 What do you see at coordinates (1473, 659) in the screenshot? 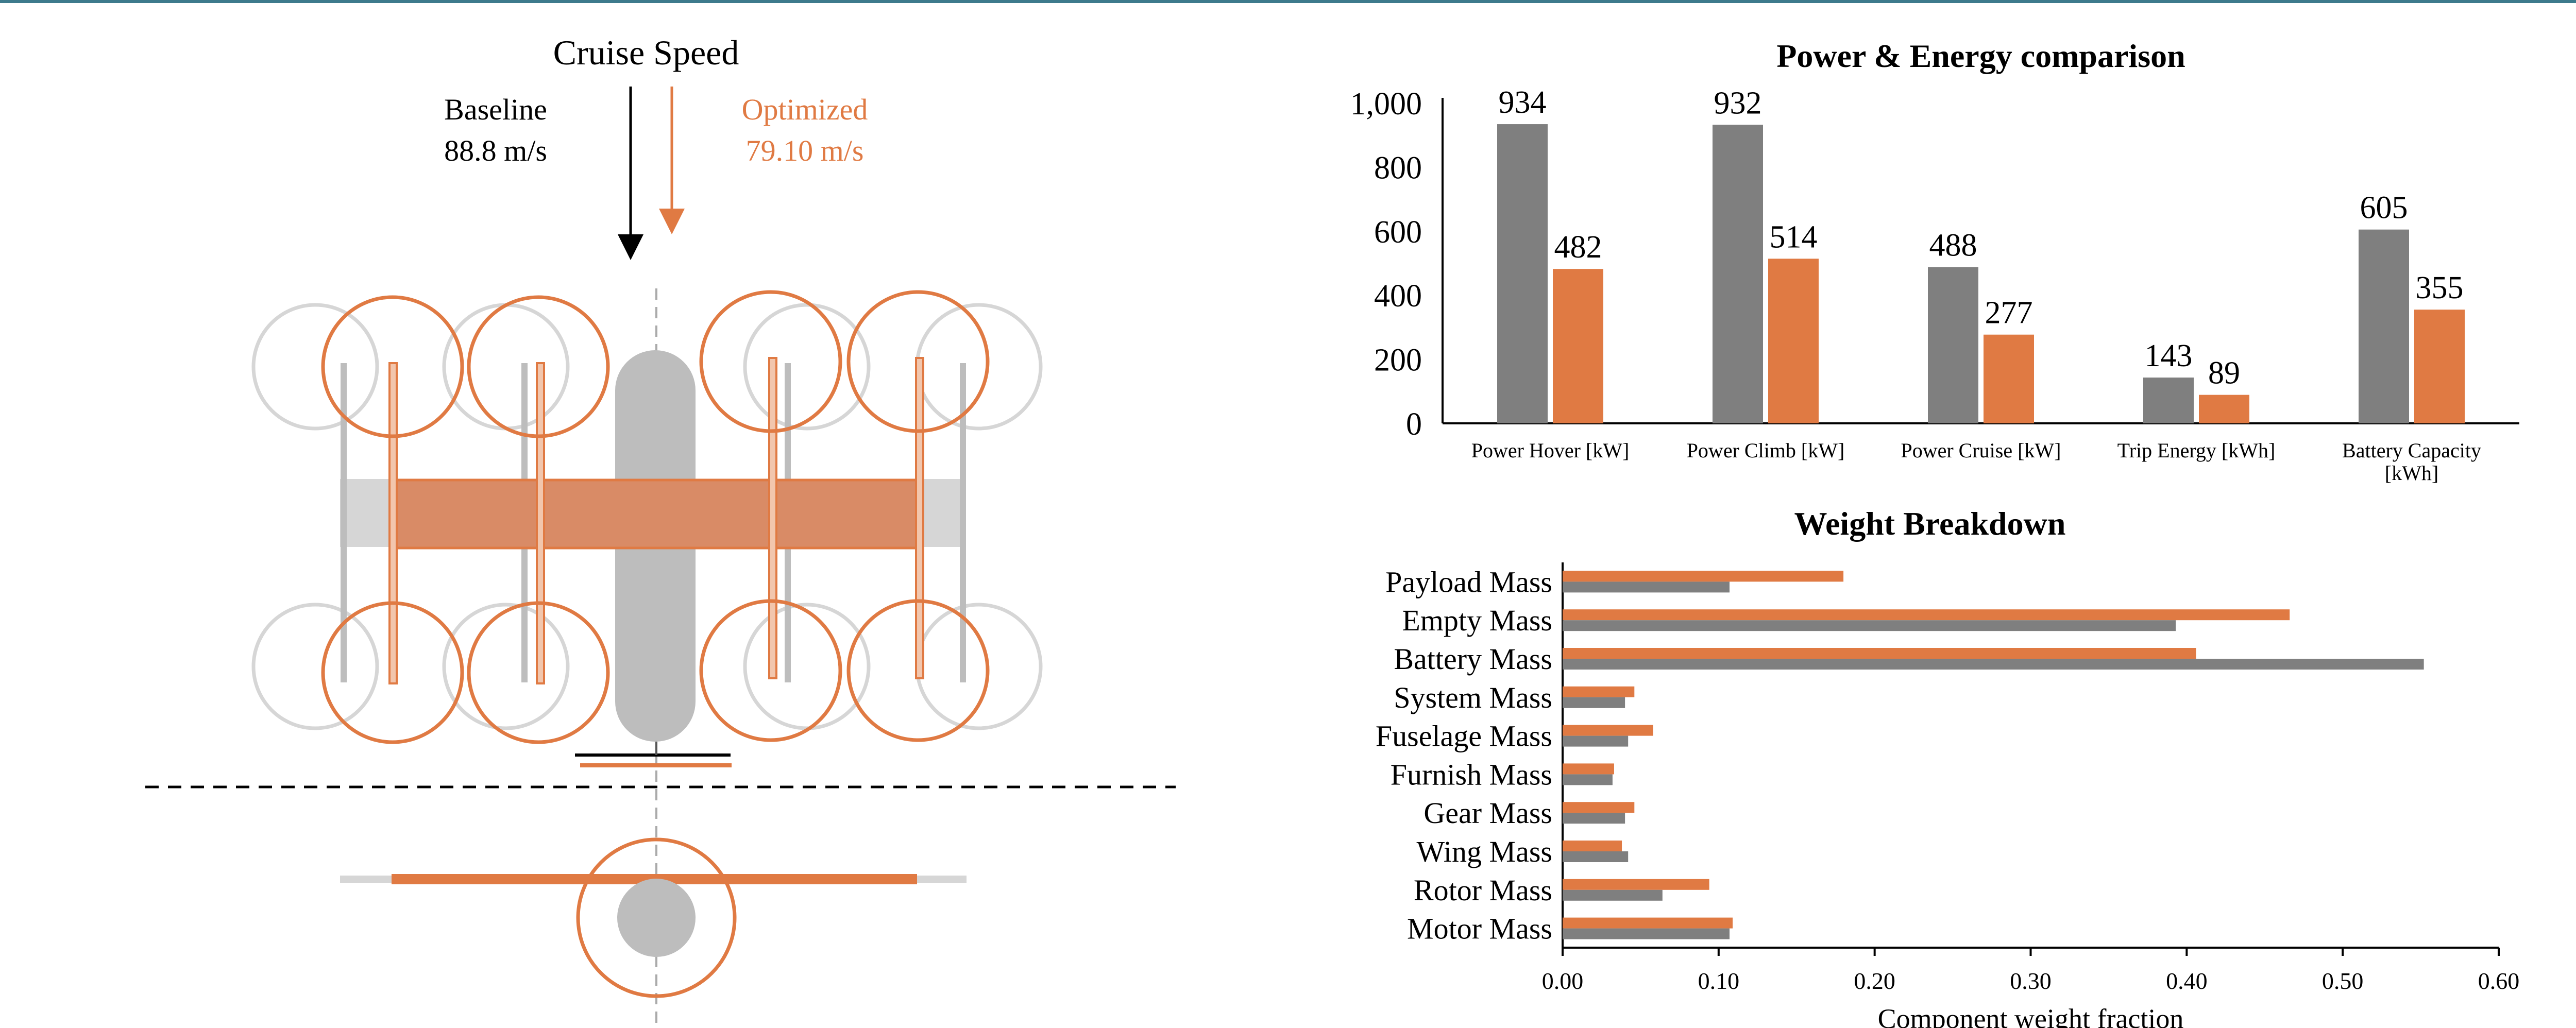
I see `y-category-label: Battery Mass` at bounding box center [1473, 659].